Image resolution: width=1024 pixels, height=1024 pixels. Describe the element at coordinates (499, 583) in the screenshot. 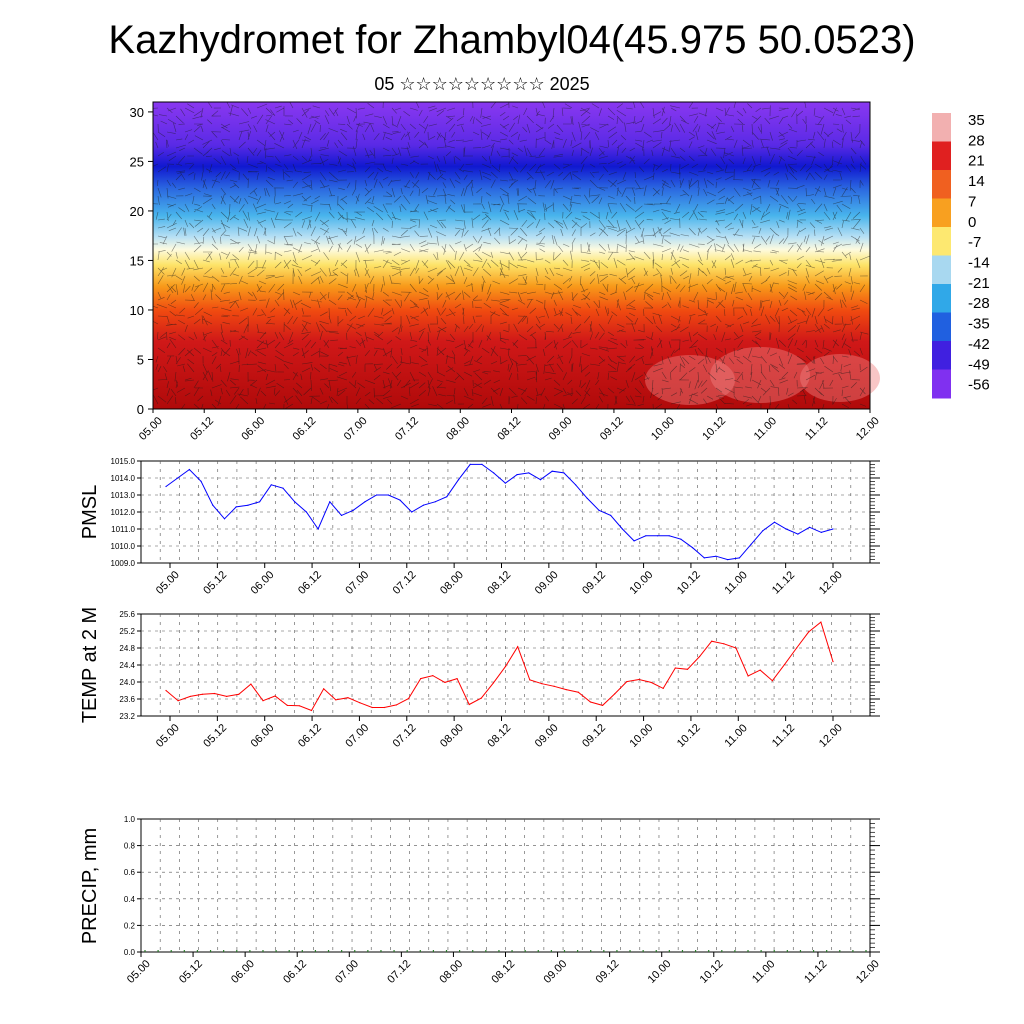

I see `x-tick-label: 08.12` at that location.